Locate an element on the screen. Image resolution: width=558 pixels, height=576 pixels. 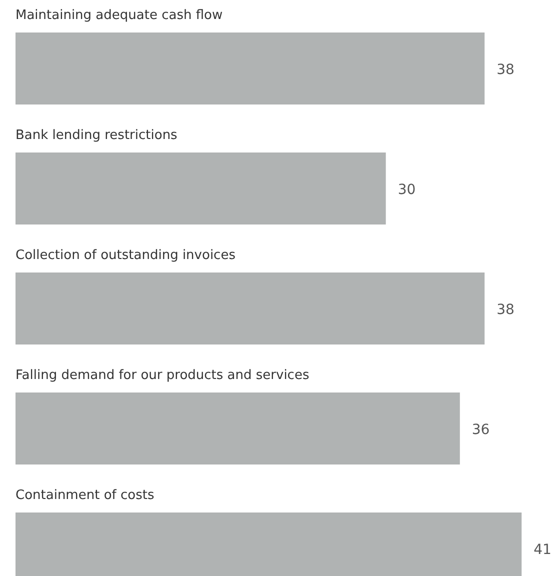
y-tick-label: Falling demand for our products and services is located at coordinates (163, 376).